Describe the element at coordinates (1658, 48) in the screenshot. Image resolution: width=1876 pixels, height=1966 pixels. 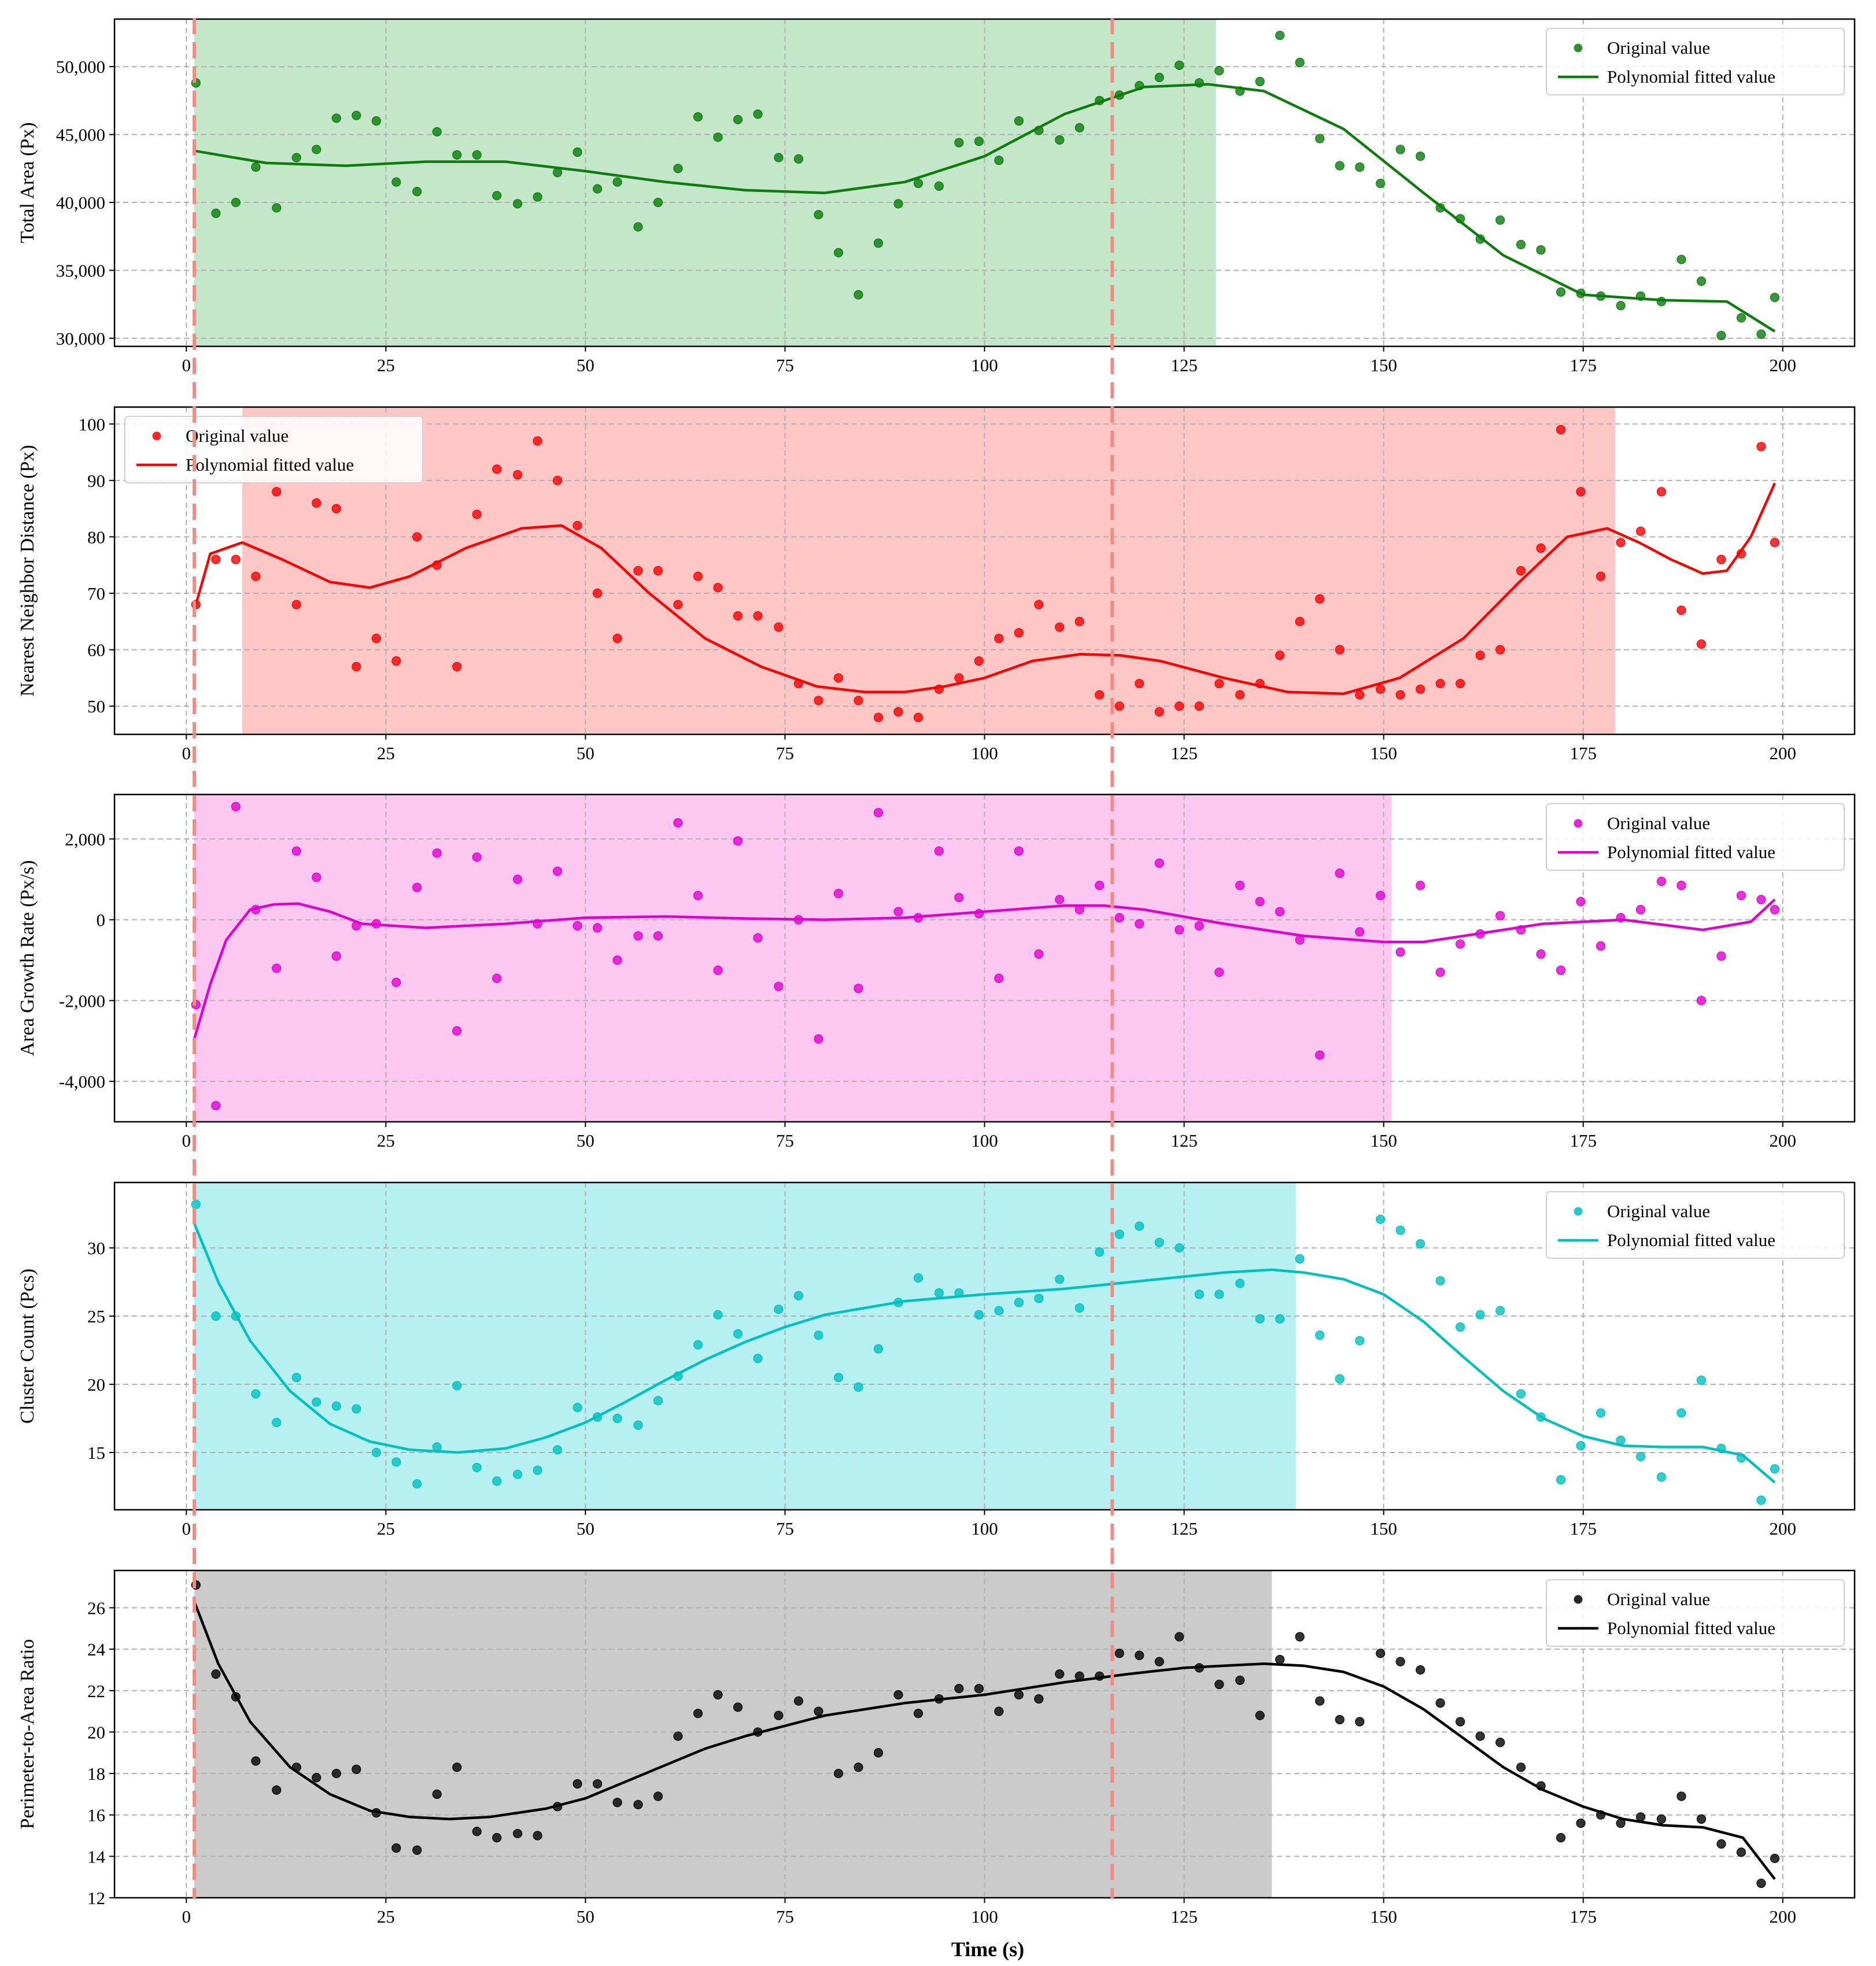
I see `legend-label-points: Original value` at that location.